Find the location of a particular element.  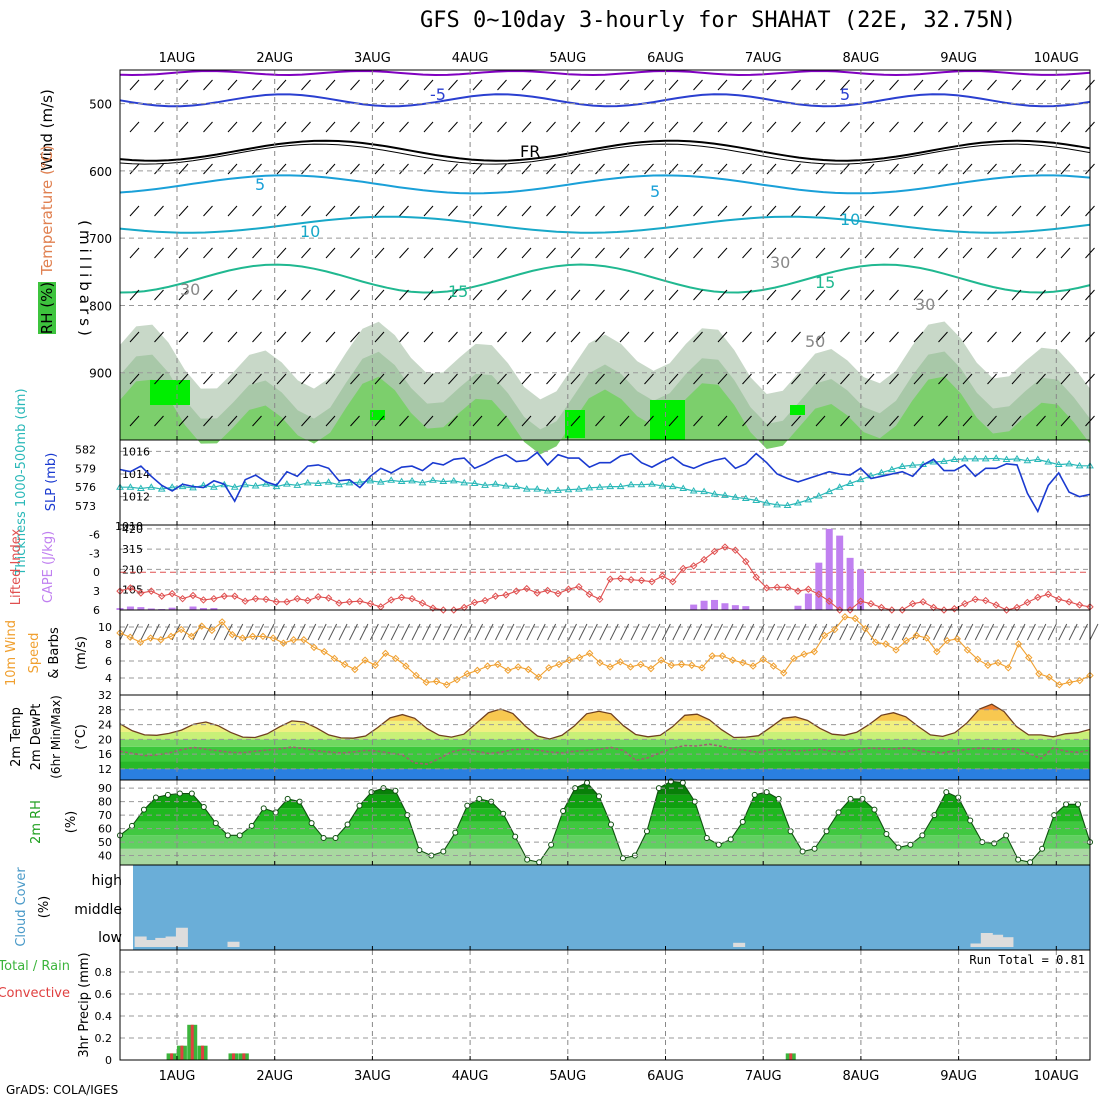

y-tick-temp: 32 is located at coordinates (105, 695).